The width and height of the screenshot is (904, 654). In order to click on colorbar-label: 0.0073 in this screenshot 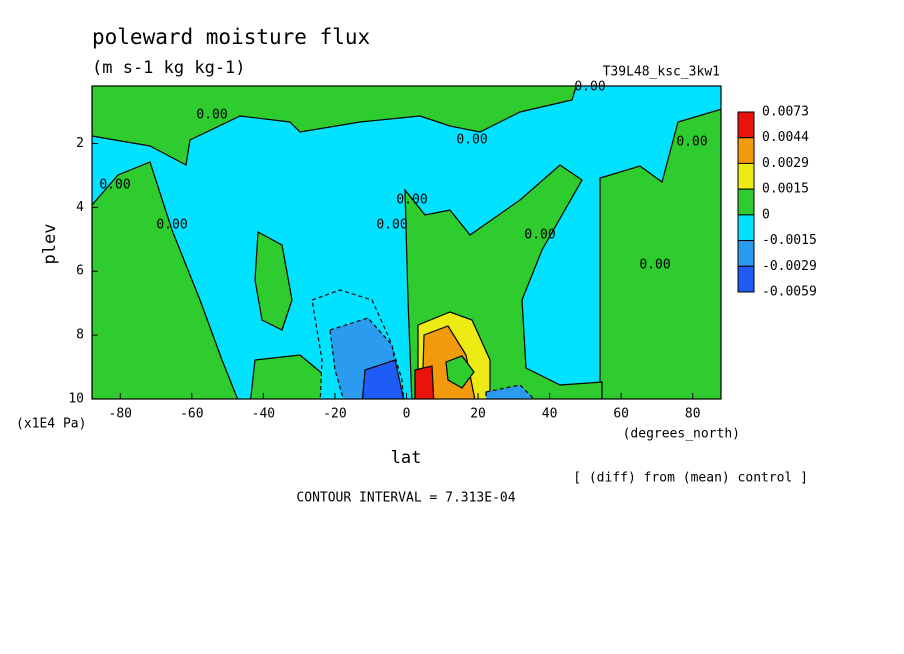, I will do `click(785, 112)`.